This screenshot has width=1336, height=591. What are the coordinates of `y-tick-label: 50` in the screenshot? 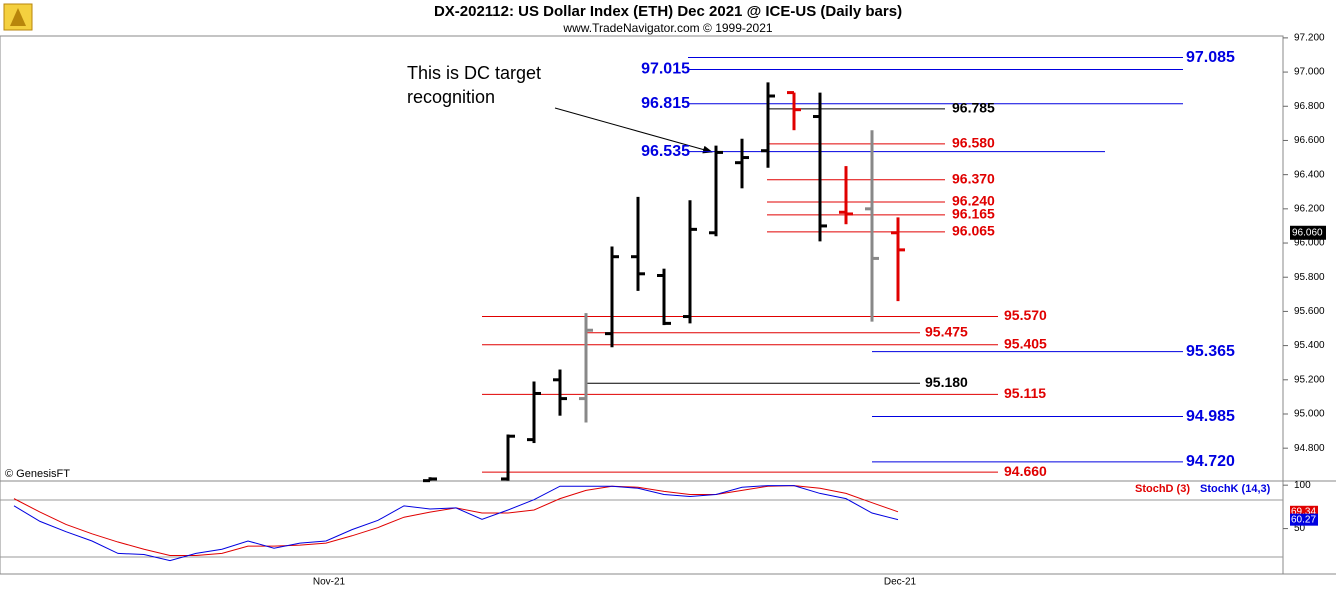 It's located at (1300, 528).